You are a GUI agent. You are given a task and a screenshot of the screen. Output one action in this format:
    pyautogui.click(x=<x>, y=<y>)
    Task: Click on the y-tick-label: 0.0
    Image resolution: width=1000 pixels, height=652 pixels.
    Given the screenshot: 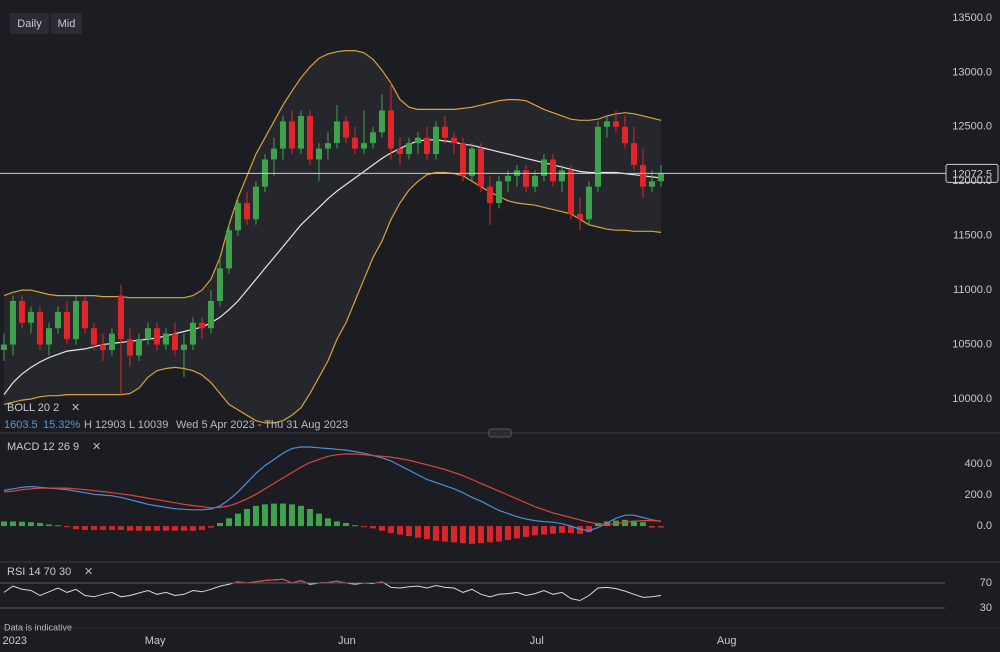 What is the action you would take?
    pyautogui.click(x=984, y=526)
    